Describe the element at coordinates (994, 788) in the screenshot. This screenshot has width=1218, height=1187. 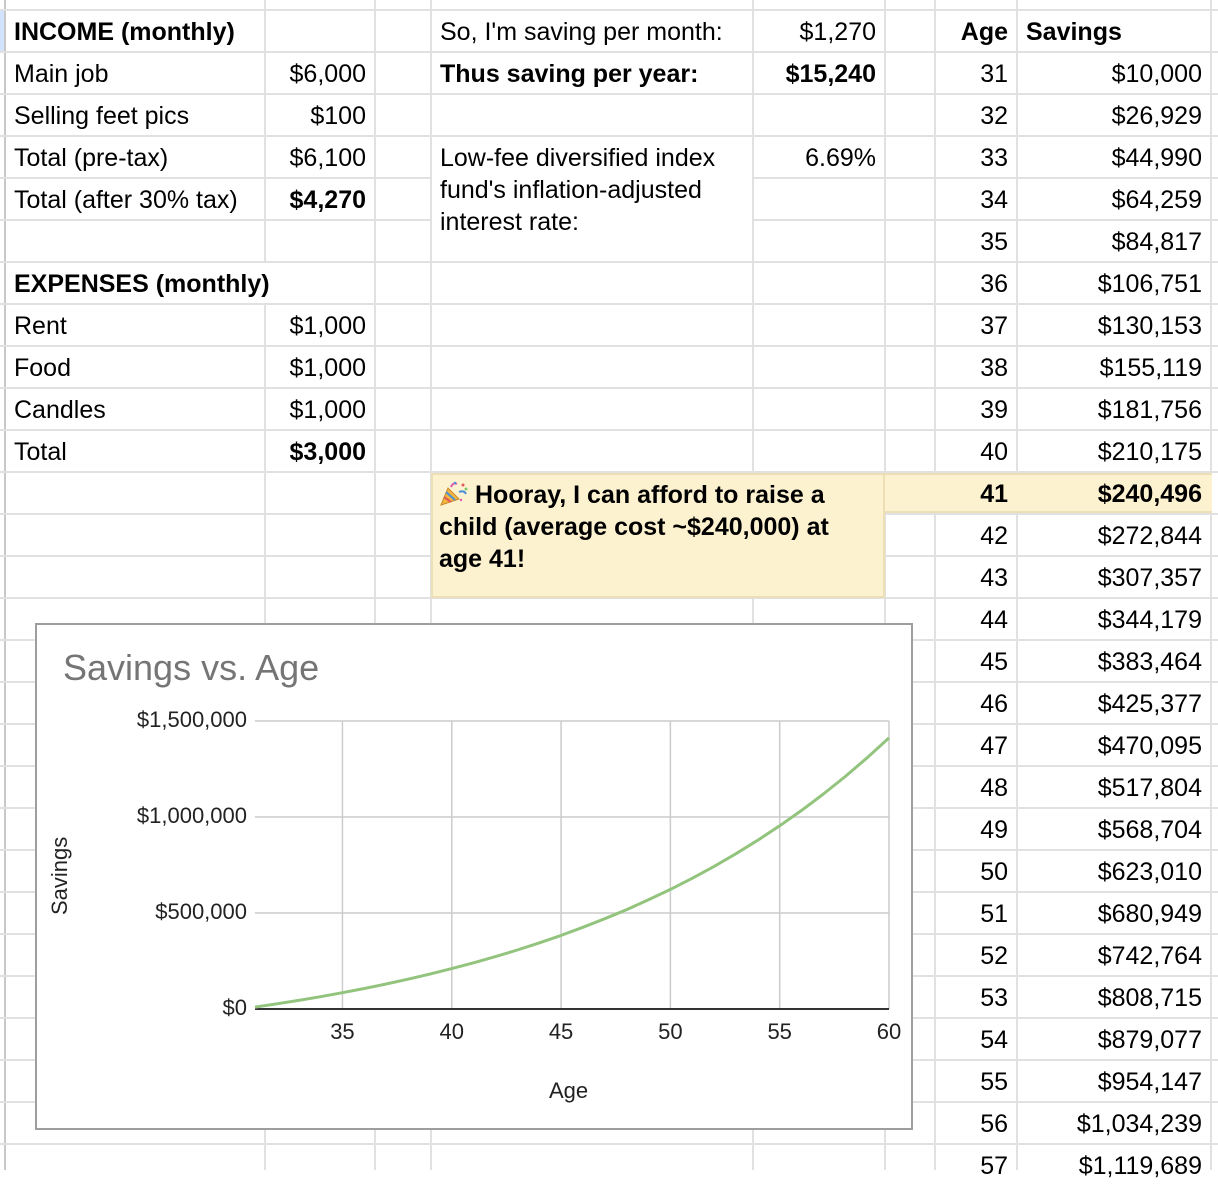
I see `table-row-age: 48` at that location.